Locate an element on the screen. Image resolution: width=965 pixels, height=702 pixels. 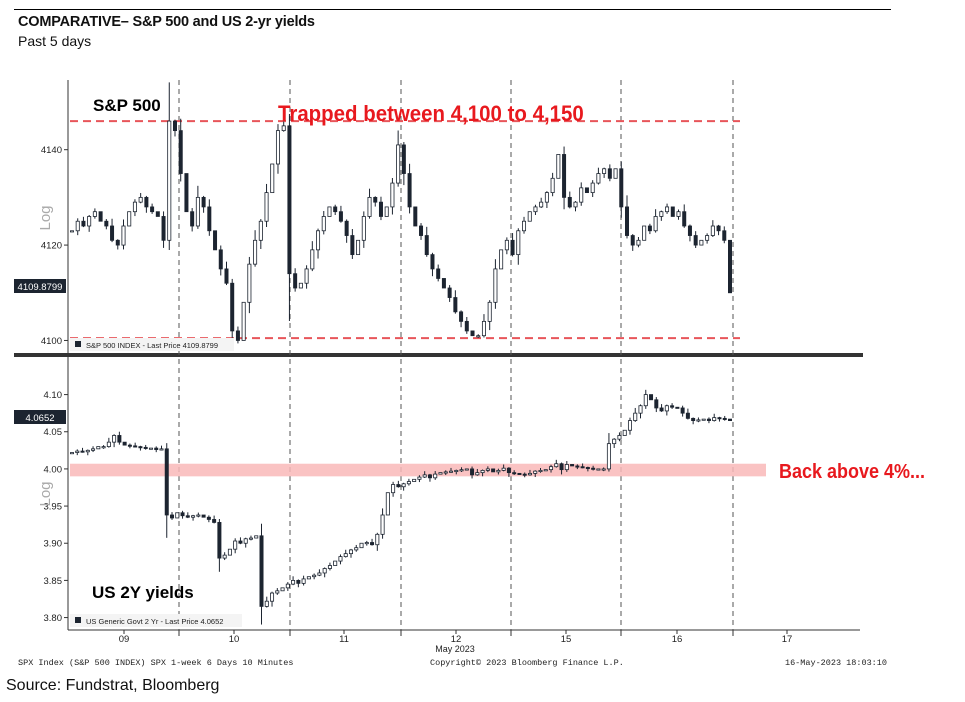
yield-price-tag-bg is located at coordinates (40, 417).